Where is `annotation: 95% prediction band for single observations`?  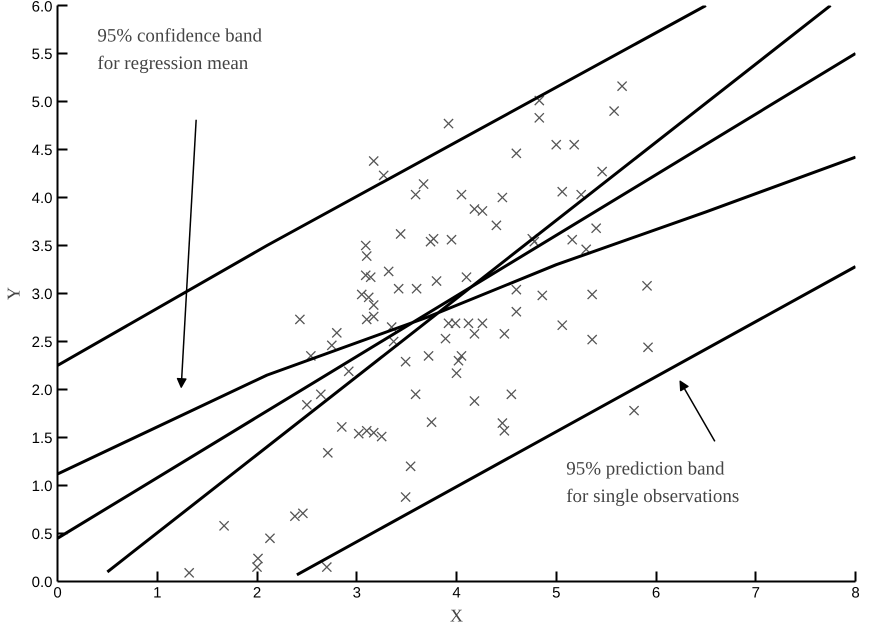
annotation: 95% prediction band for single observations is located at coordinates (653, 482).